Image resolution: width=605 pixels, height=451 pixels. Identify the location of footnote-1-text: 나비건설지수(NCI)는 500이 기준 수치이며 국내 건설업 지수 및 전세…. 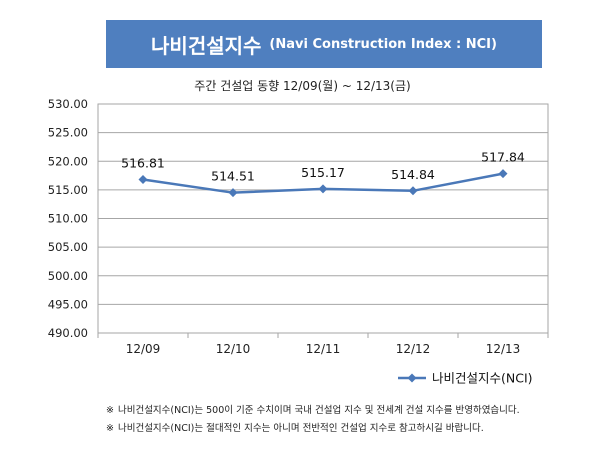
(318, 410).